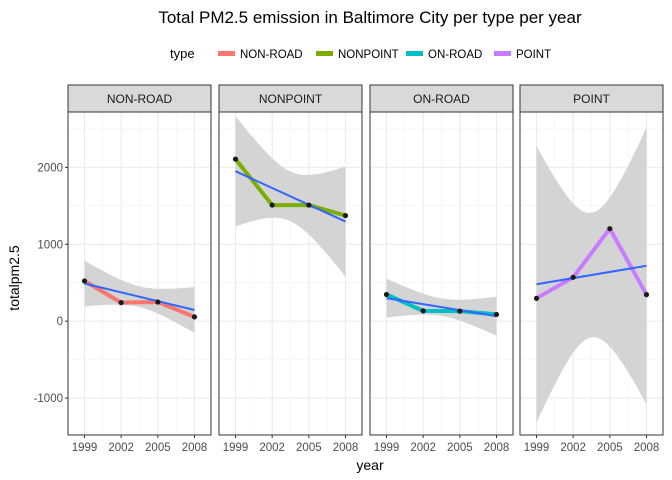 The width and height of the screenshot is (672, 480). Describe the element at coordinates (455, 55) in the screenshot. I see `legend-label: ON-ROAD` at that location.